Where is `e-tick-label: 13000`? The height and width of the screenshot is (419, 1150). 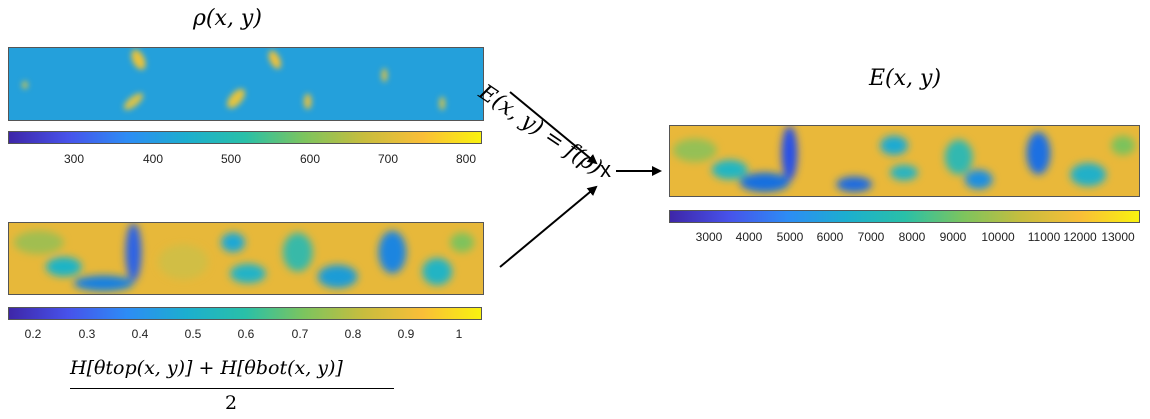 e-tick-label: 13000 is located at coordinates (1118, 237).